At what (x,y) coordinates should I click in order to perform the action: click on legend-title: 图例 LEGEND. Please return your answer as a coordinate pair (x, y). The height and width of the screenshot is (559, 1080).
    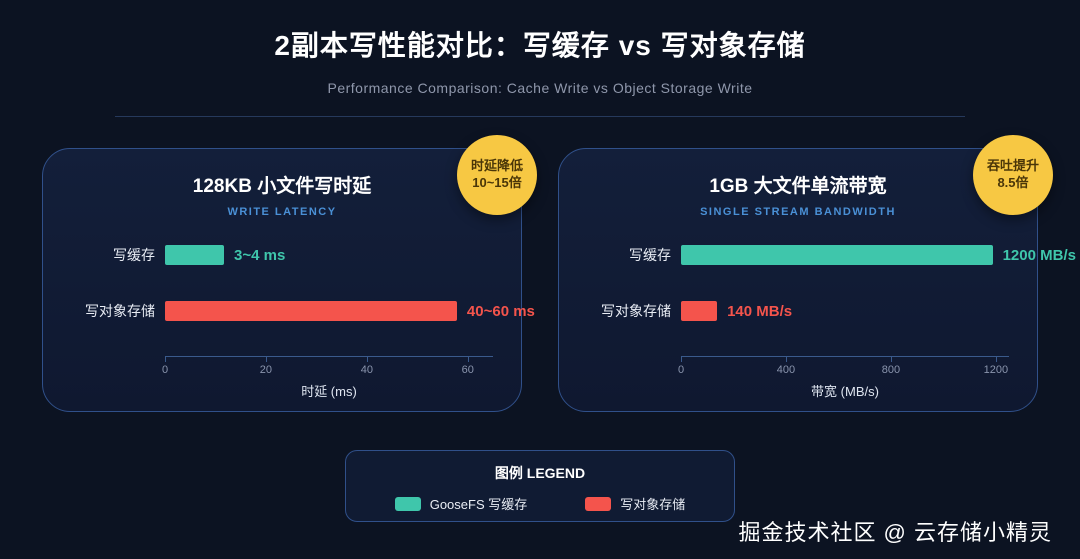
    Looking at the image, I should click on (540, 473).